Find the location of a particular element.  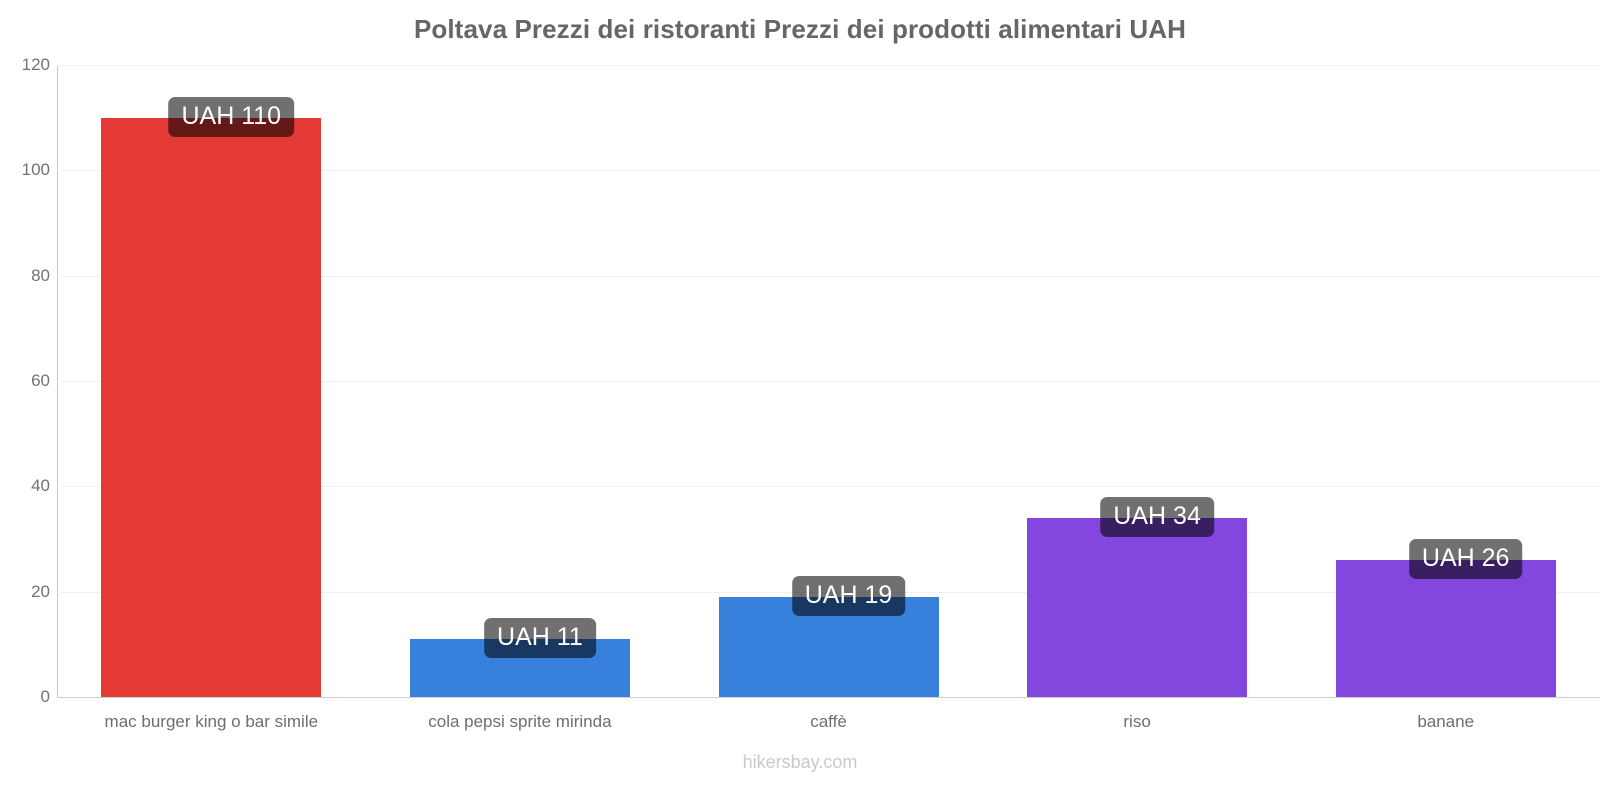

y-tick-label-40: 40 is located at coordinates (40, 486).